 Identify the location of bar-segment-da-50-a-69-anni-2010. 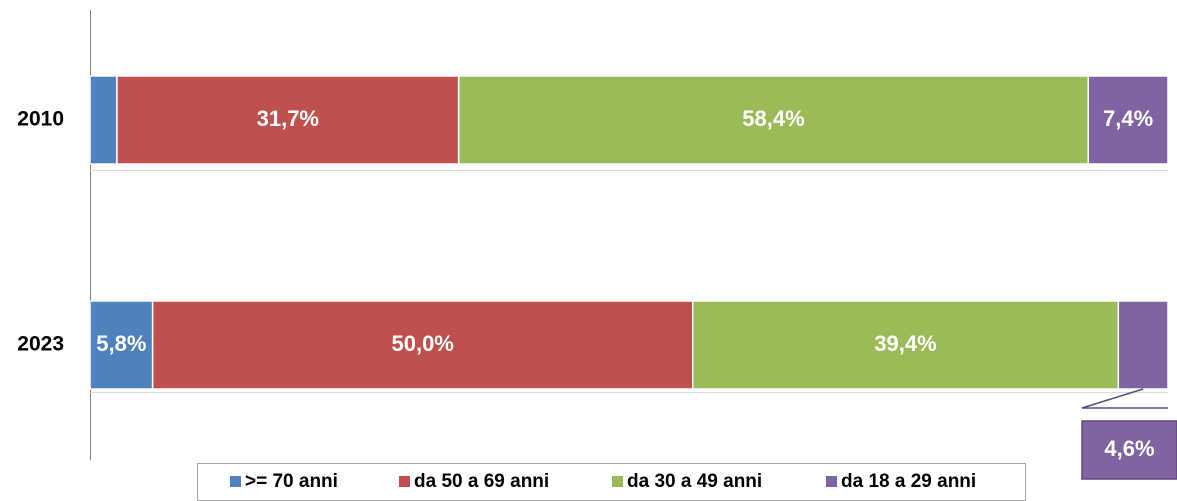
(288, 120).